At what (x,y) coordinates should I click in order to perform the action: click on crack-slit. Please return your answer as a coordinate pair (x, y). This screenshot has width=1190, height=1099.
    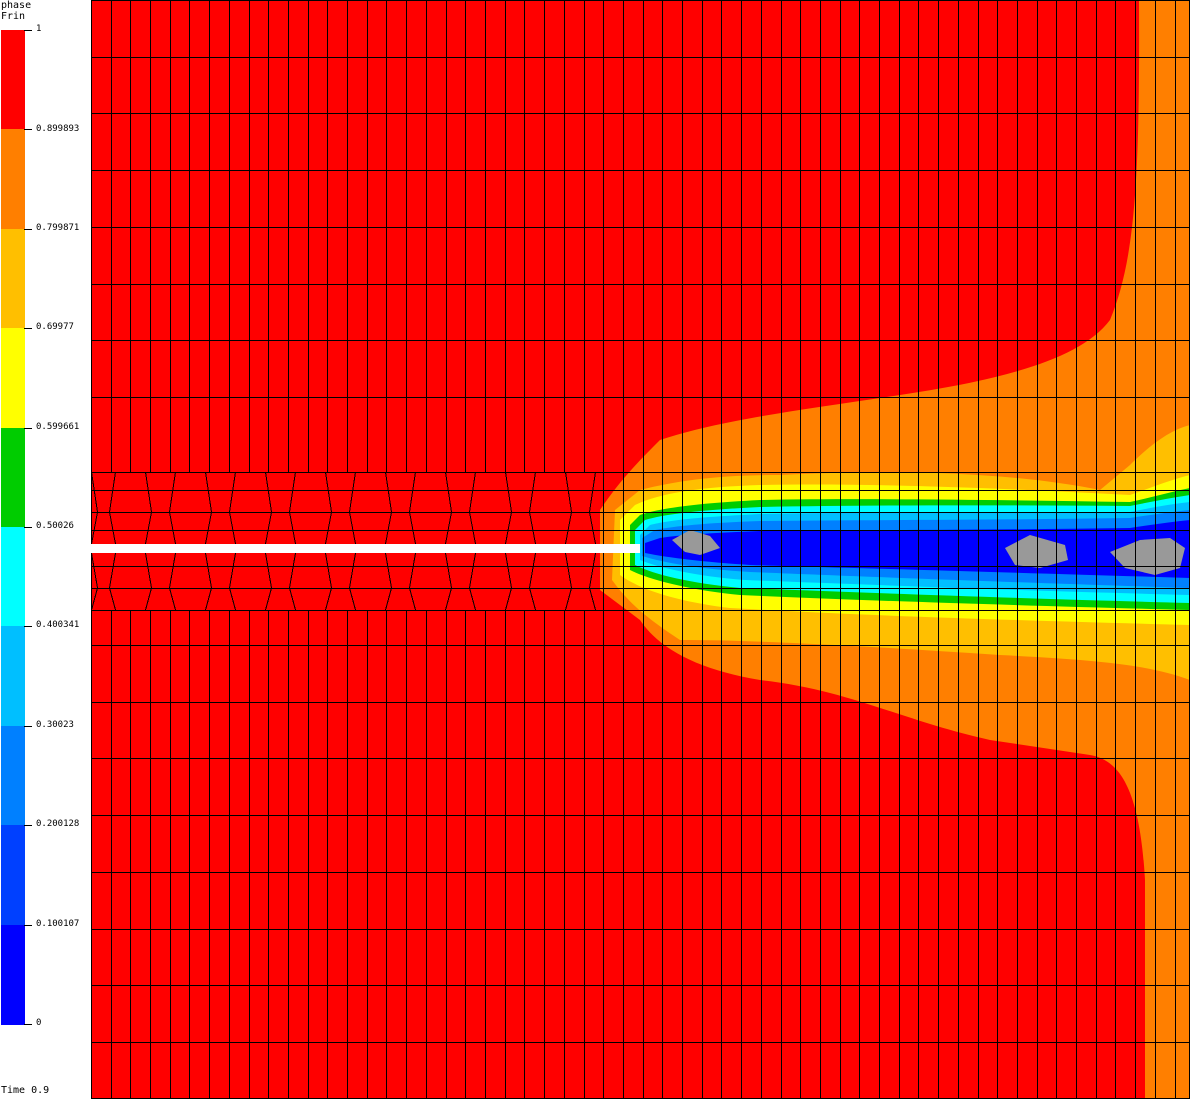
    Looking at the image, I should click on (365, 548).